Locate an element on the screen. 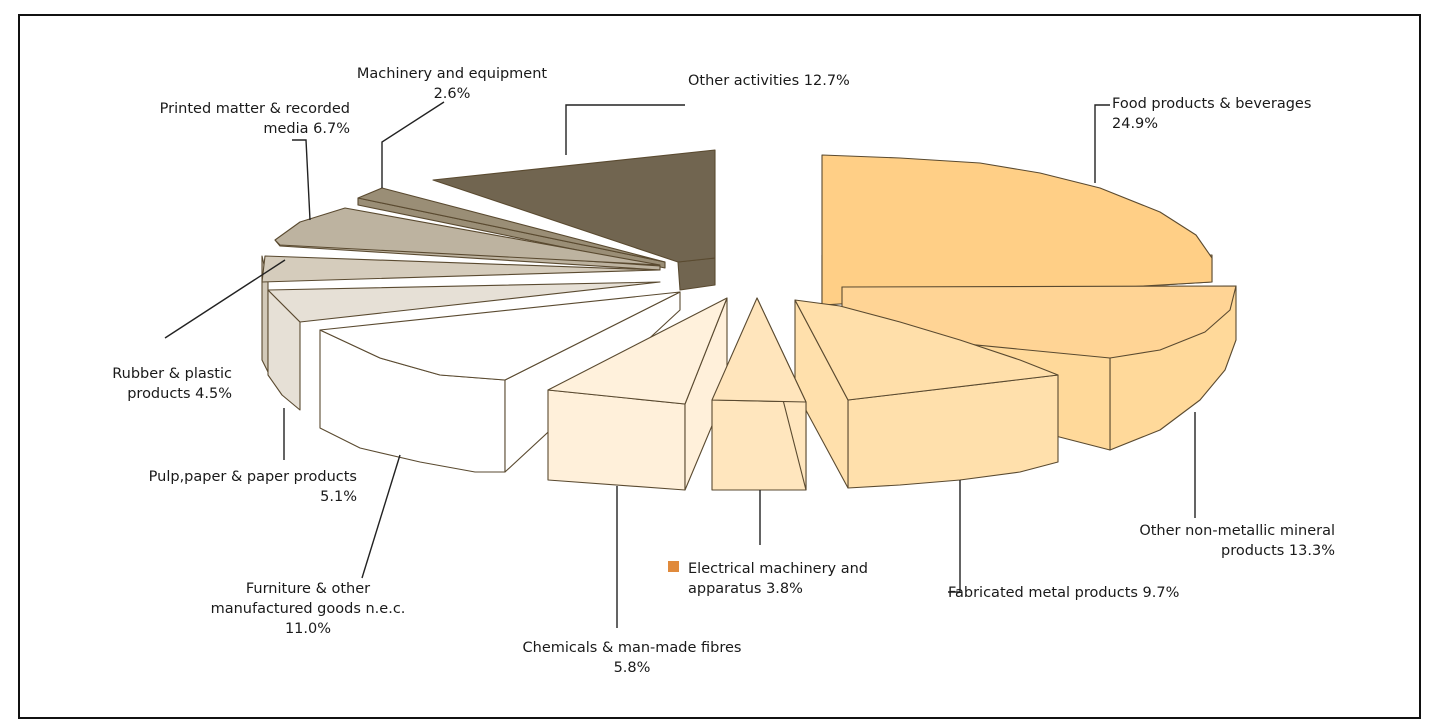 The height and width of the screenshot is (720, 1430). slice-label-line: products 13.3% is located at coordinates (1278, 551).